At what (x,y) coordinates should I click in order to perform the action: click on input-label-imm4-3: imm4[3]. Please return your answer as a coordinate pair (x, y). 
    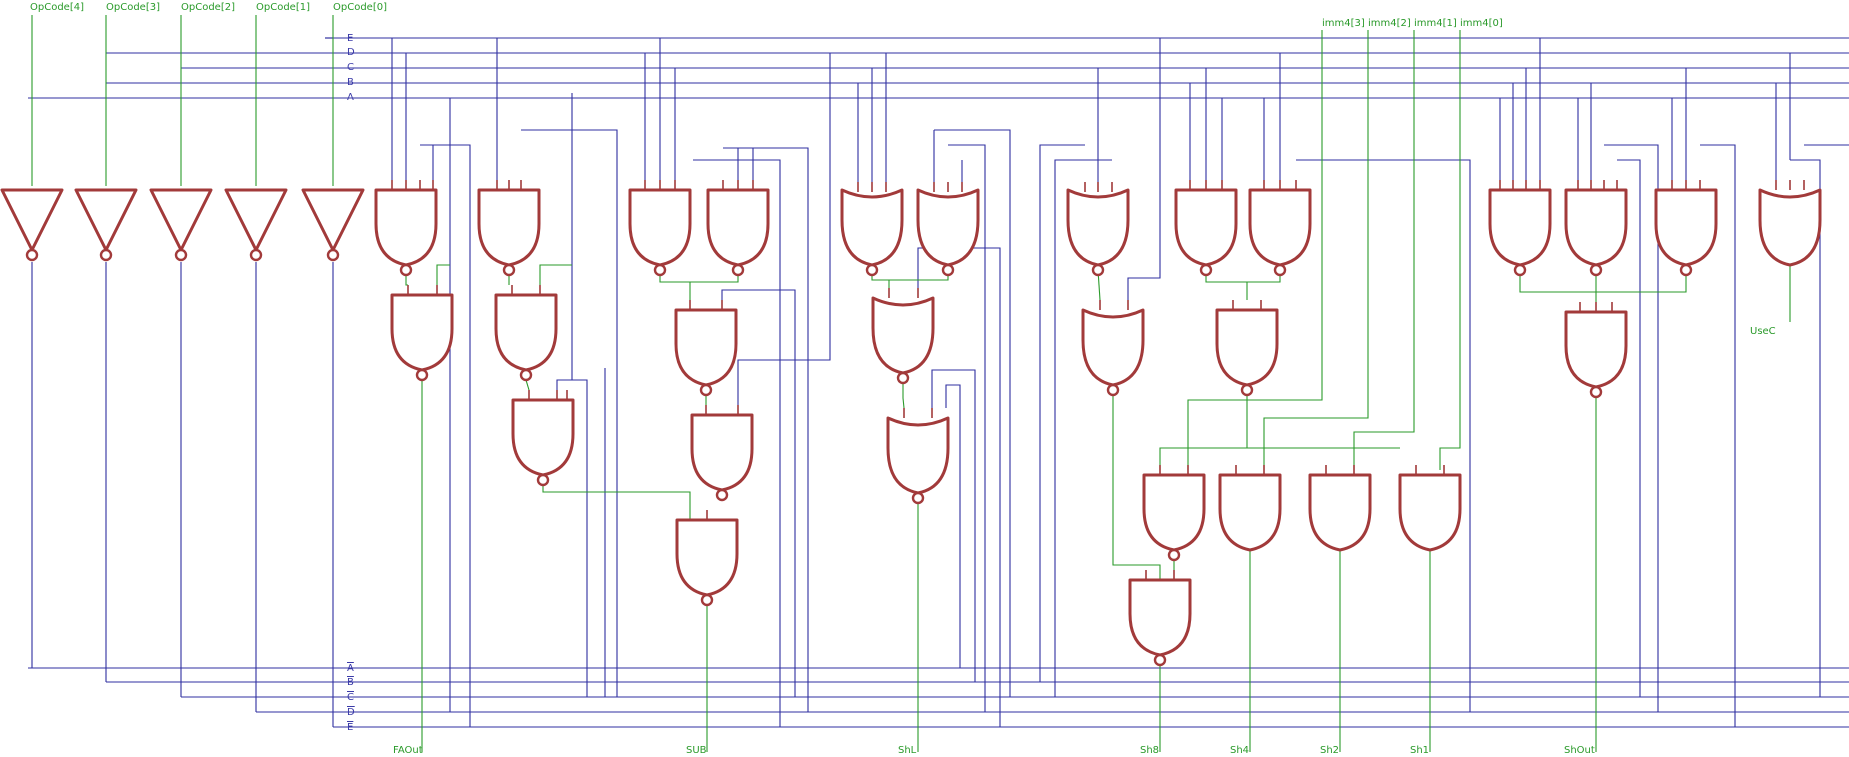
    Looking at the image, I should click on (1343, 23).